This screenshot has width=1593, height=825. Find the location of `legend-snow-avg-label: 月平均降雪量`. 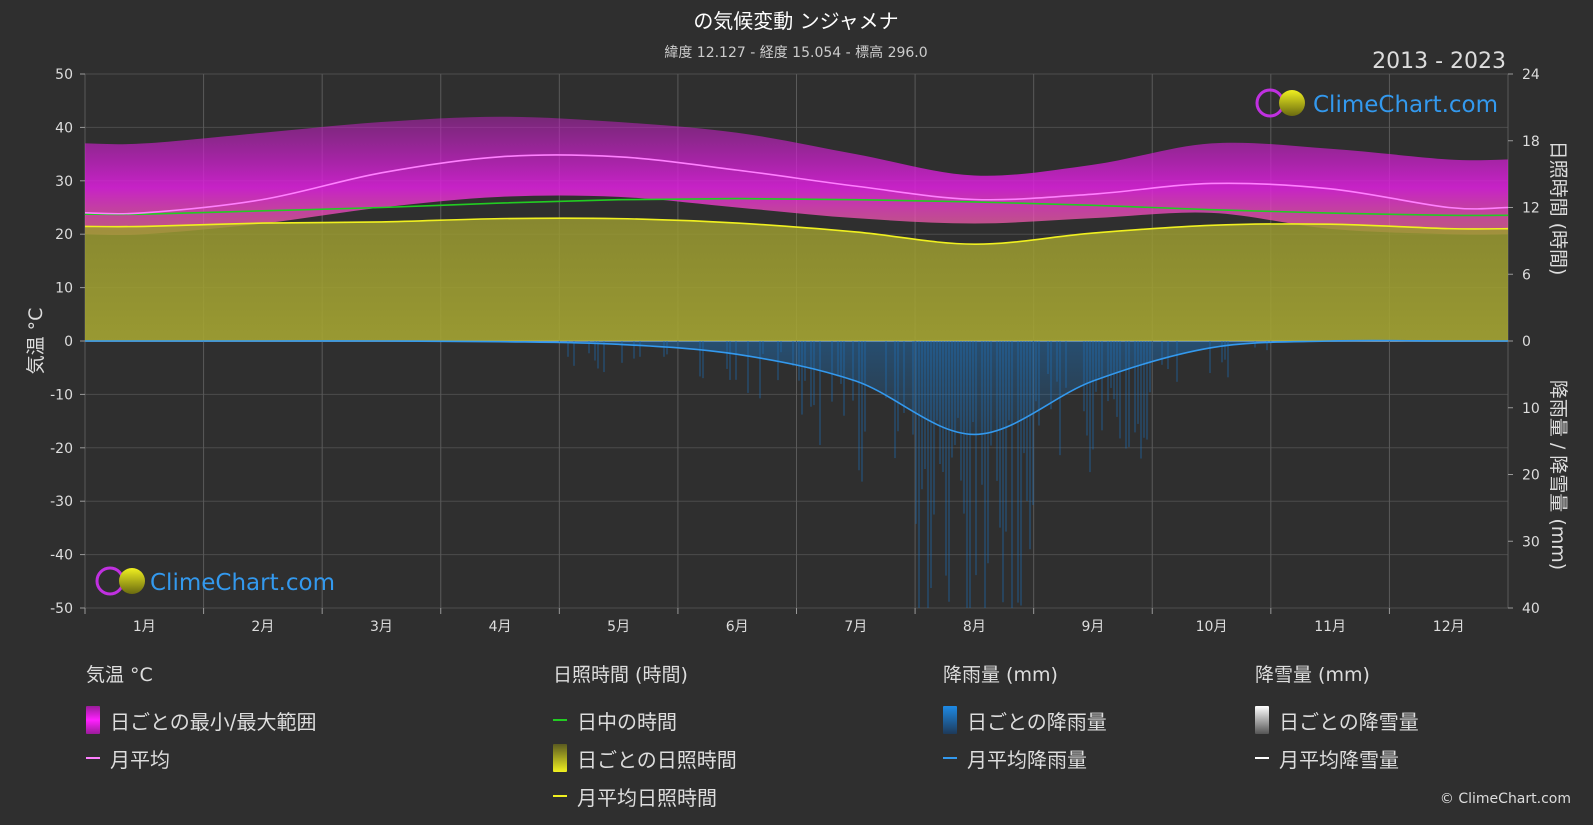

legend-snow-avg-label: 月平均降雪量 is located at coordinates (1339, 759).